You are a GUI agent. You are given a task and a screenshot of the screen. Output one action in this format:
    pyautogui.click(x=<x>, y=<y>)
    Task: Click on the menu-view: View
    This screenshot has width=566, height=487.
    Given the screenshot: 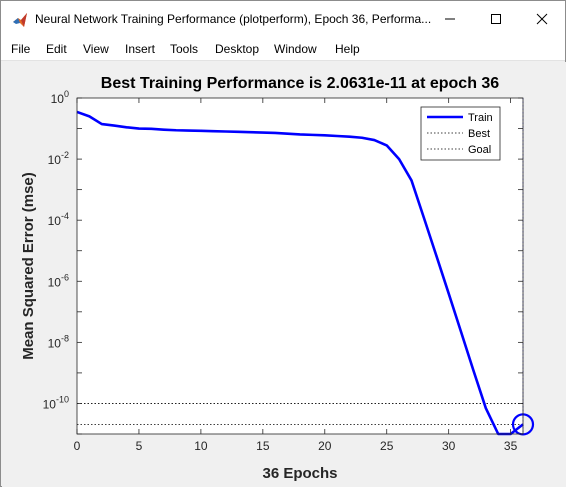 What is the action you would take?
    pyautogui.click(x=96, y=49)
    